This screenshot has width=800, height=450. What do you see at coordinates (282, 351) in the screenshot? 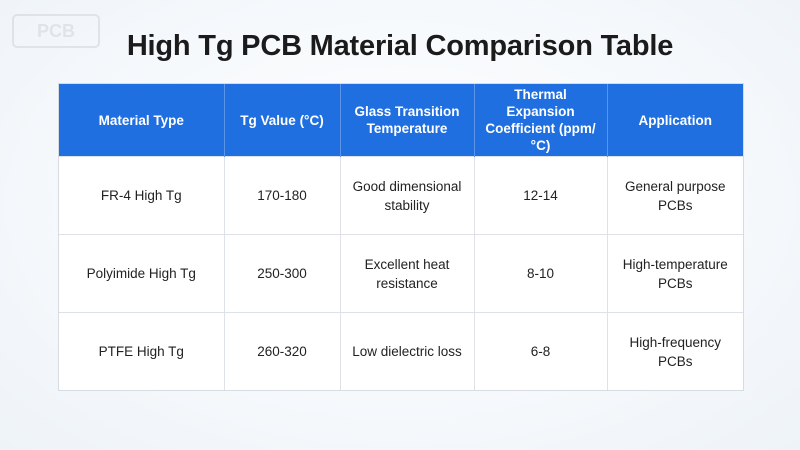
I see `cell-tg-value: 260-320` at bounding box center [282, 351].